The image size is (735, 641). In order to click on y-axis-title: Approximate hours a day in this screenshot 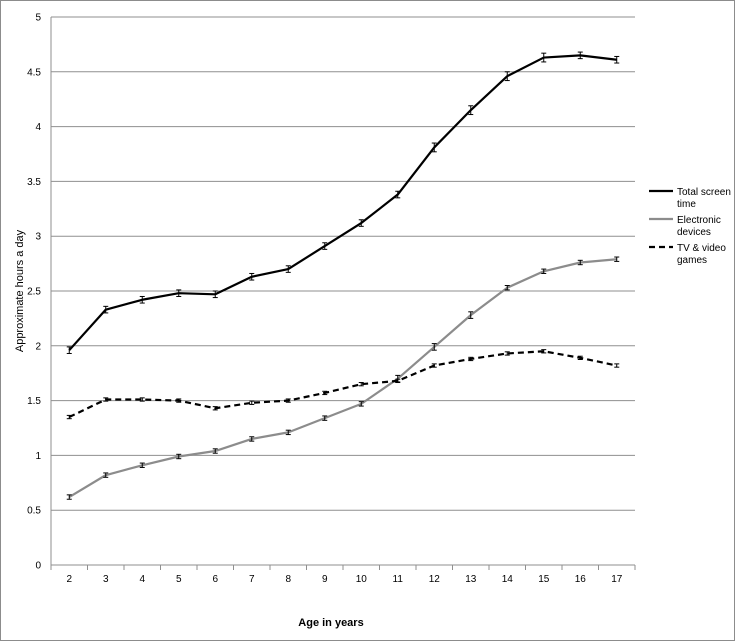, I will do `click(20, 290)`.